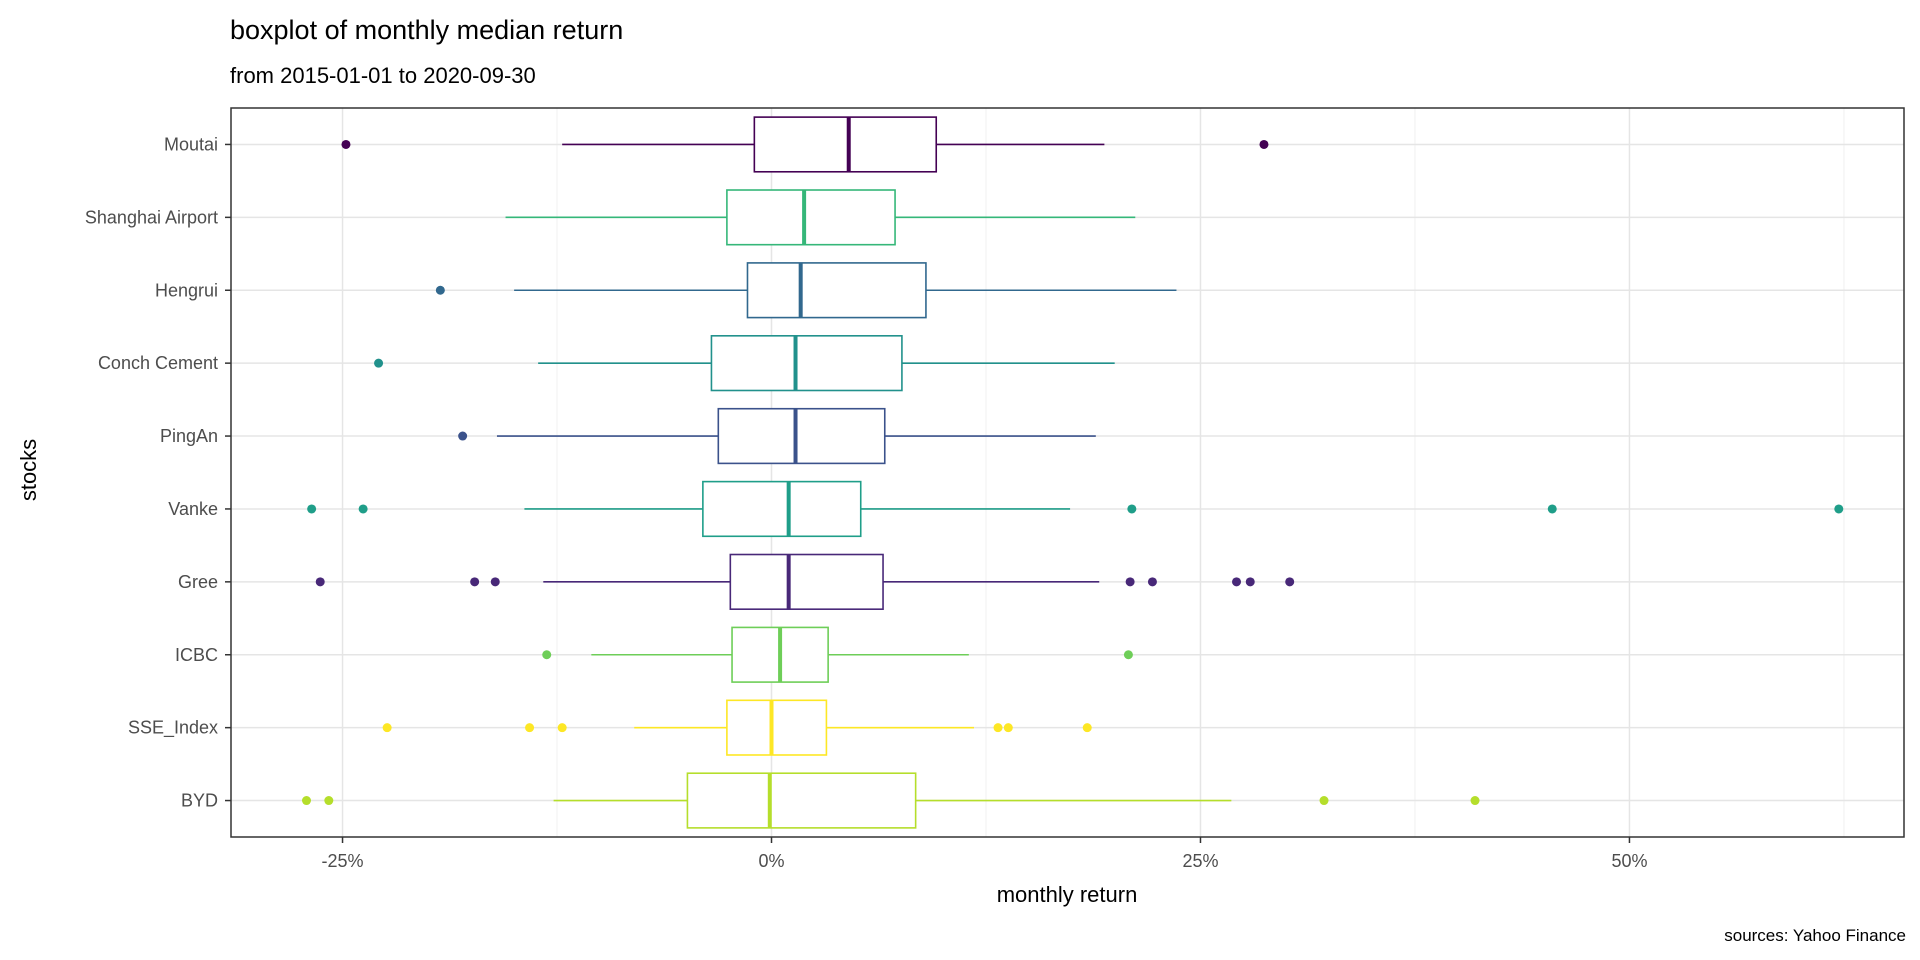 The height and width of the screenshot is (960, 1920). What do you see at coordinates (199, 801) in the screenshot?
I see `y-tick-label: BYD` at bounding box center [199, 801].